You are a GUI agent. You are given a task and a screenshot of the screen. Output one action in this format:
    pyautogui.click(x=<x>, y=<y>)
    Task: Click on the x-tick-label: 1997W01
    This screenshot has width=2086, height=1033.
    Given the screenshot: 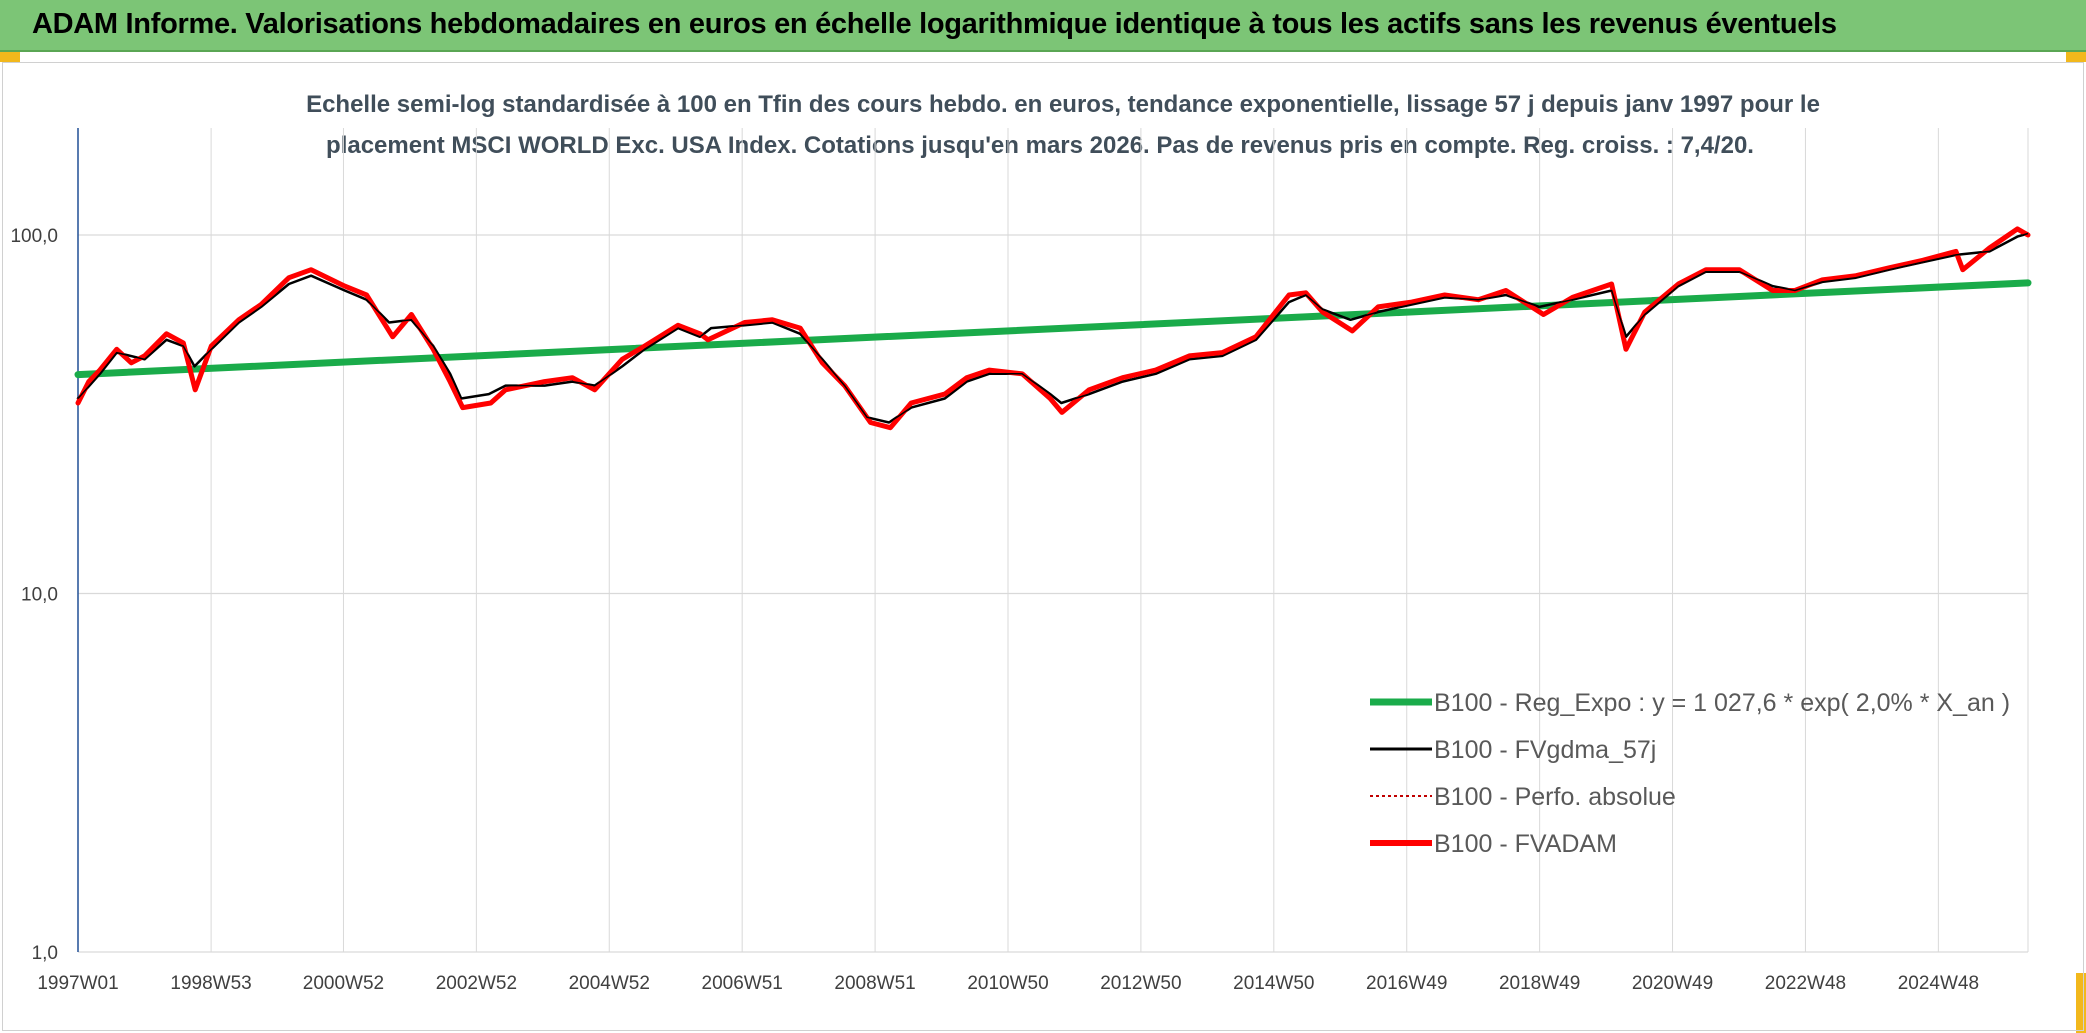 What is the action you would take?
    pyautogui.click(x=77, y=983)
    